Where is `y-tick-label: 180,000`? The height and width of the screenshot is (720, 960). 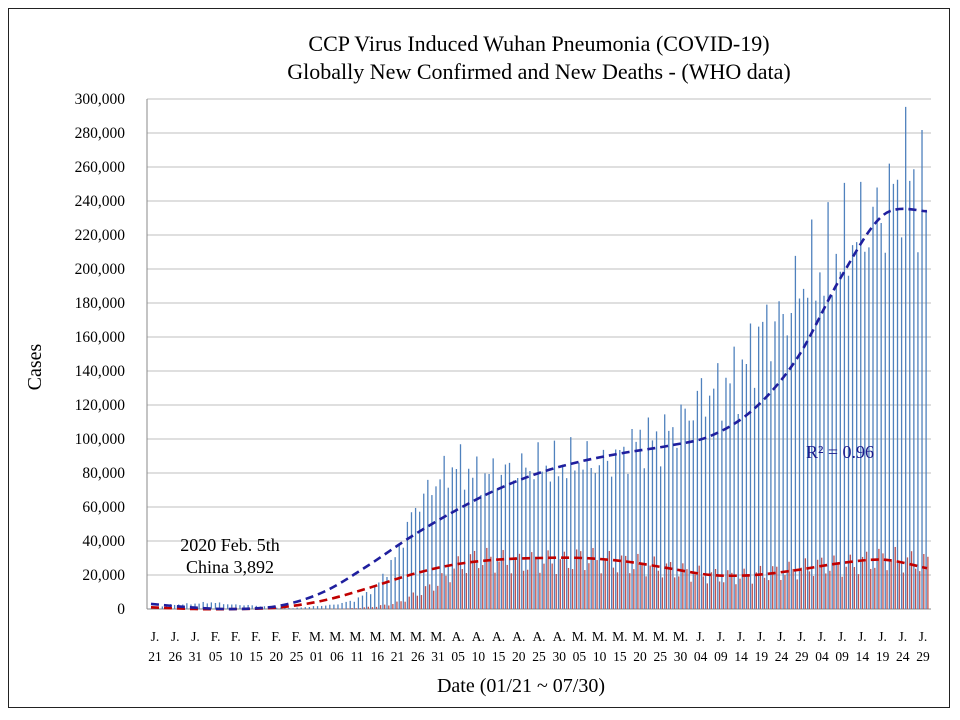
y-tick-label: 180,000 is located at coordinates (100, 303).